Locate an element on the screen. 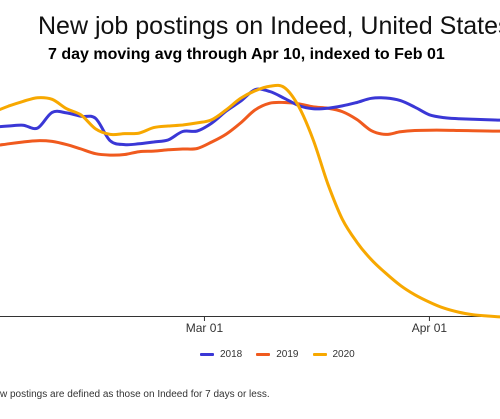  legend-swatch-2020 is located at coordinates (319, 354).